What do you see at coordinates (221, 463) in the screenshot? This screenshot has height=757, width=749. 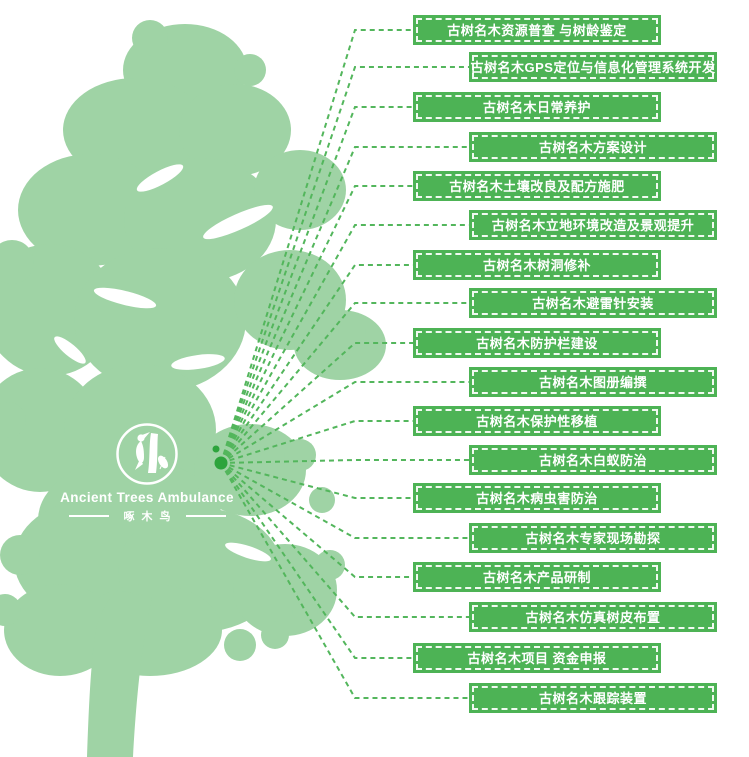 I see `hub-dot` at bounding box center [221, 463].